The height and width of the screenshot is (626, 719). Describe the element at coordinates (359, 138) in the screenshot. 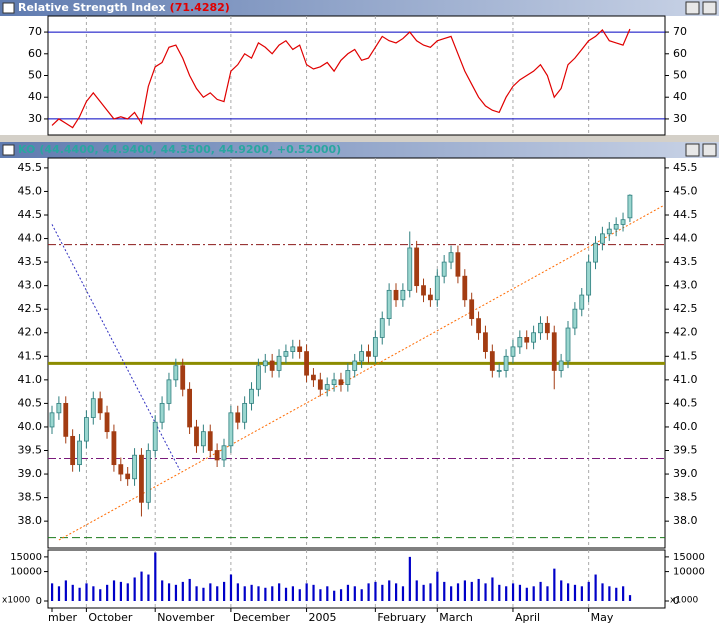

I see `separator` at that location.